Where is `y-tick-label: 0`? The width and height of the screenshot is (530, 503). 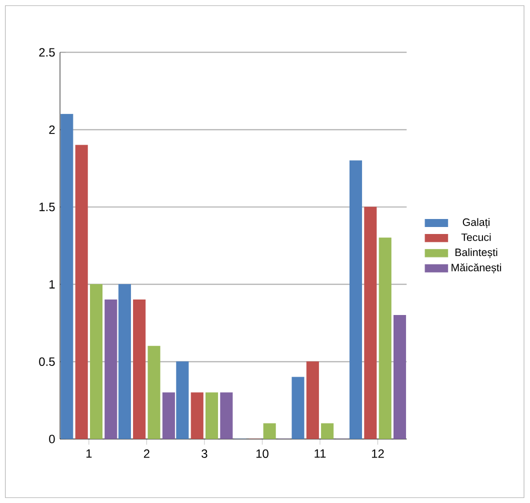 y-tick-label: 0 is located at coordinates (52, 439).